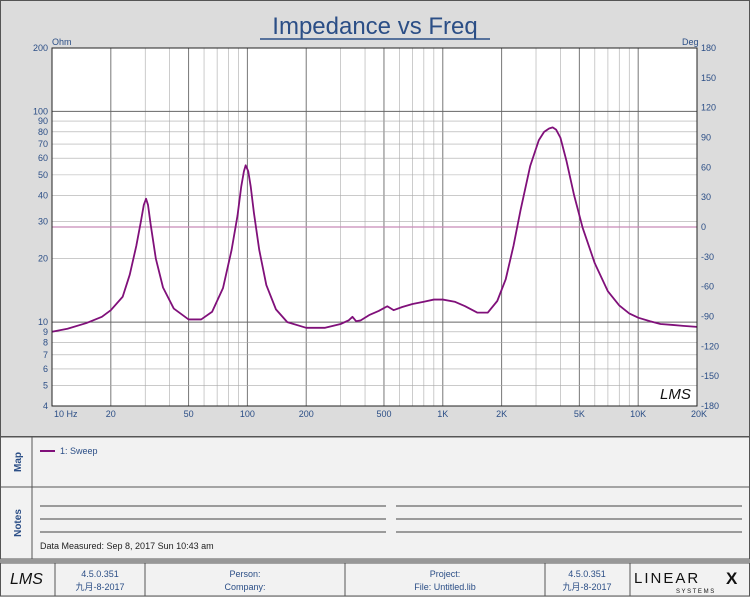  Describe the element at coordinates (375, 579) in the screenshot. I see `footer` at that location.